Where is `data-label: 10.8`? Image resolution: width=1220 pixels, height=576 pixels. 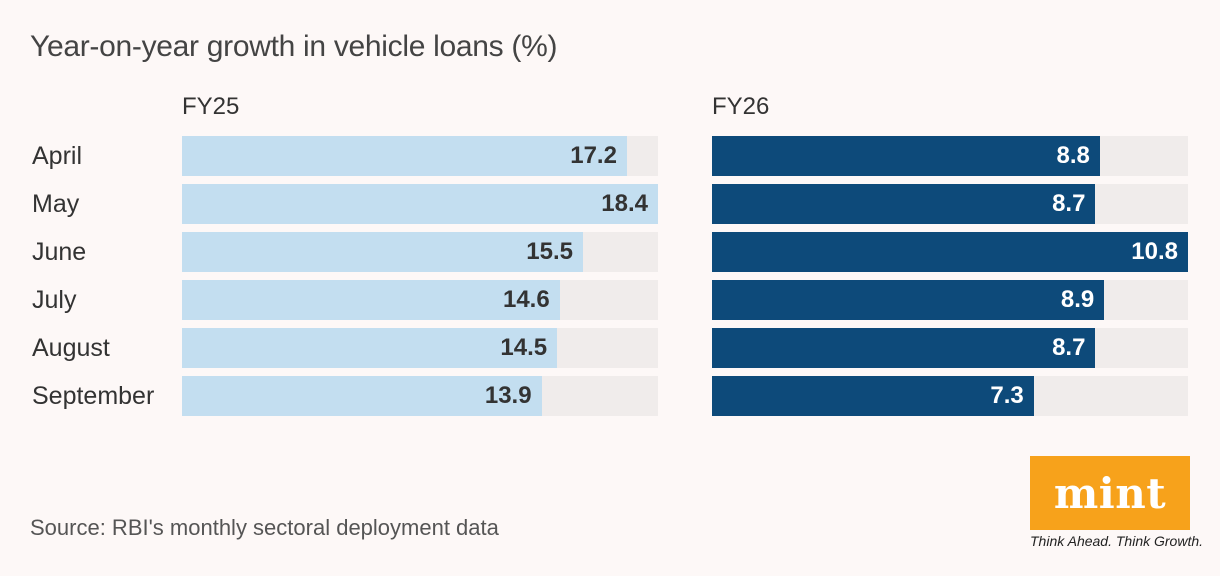
data-label: 10.8 is located at coordinates (1154, 251).